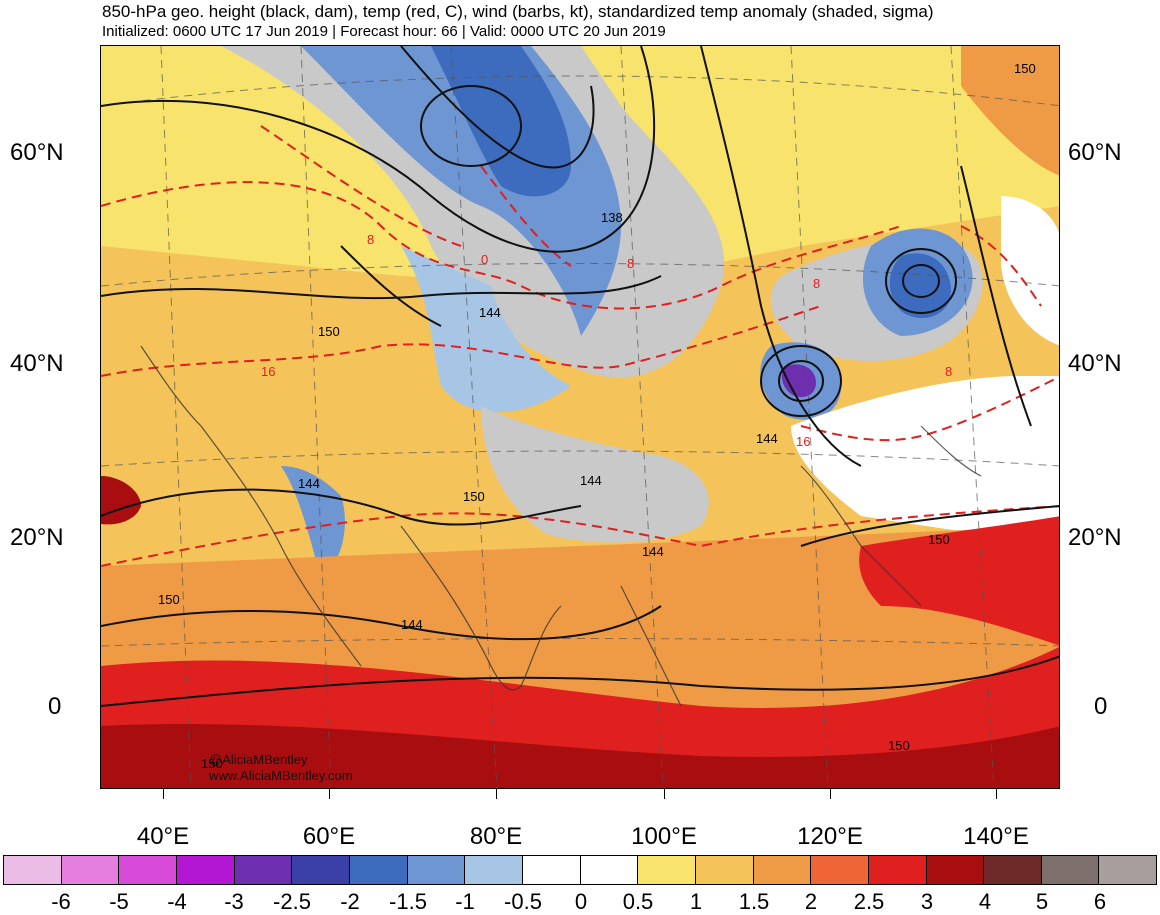 The image size is (1160, 915). I want to click on lat-label-left-40n: 40°N, so click(37, 363).